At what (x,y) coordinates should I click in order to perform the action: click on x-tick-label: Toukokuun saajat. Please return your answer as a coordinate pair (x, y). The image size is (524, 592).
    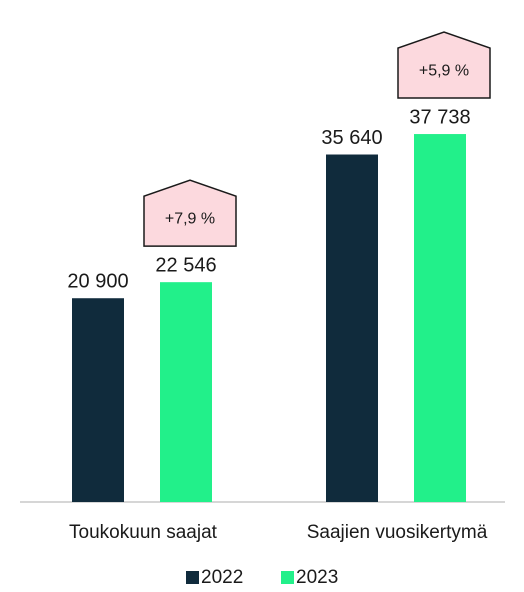
    Looking at the image, I should click on (143, 532).